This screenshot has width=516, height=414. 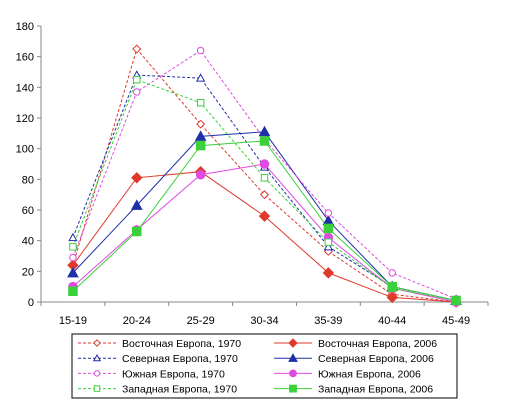 What do you see at coordinates (28, 242) in the screenshot?
I see `y-tick-label: 40` at bounding box center [28, 242].